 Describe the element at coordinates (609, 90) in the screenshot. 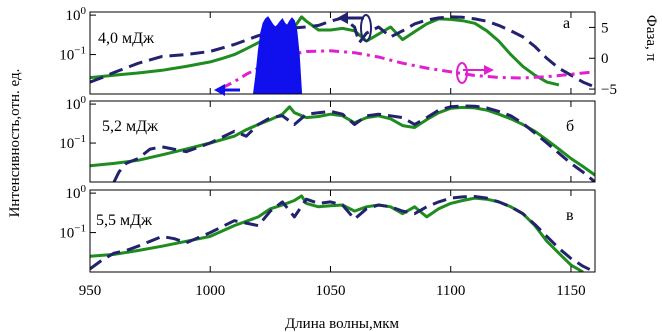

I see `right-y-tick-label: −5` at that location.